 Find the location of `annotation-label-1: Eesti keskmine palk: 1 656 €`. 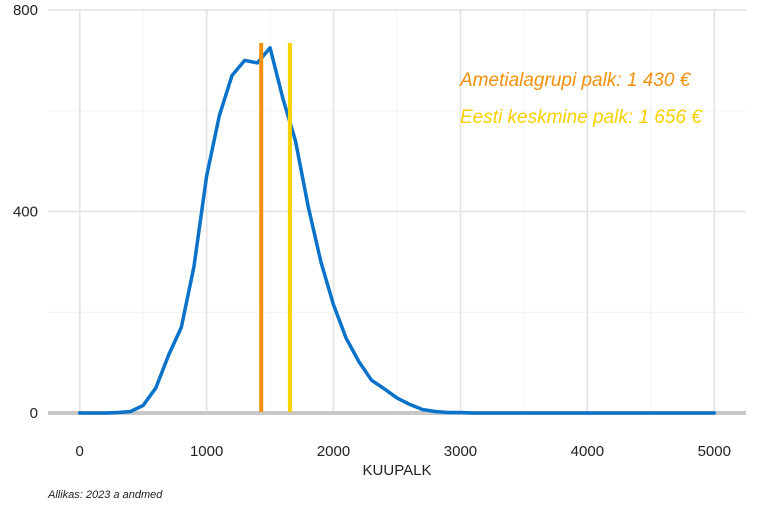

annotation-label-1: Eesti keskmine palk: 1 656 € is located at coordinates (581, 117).